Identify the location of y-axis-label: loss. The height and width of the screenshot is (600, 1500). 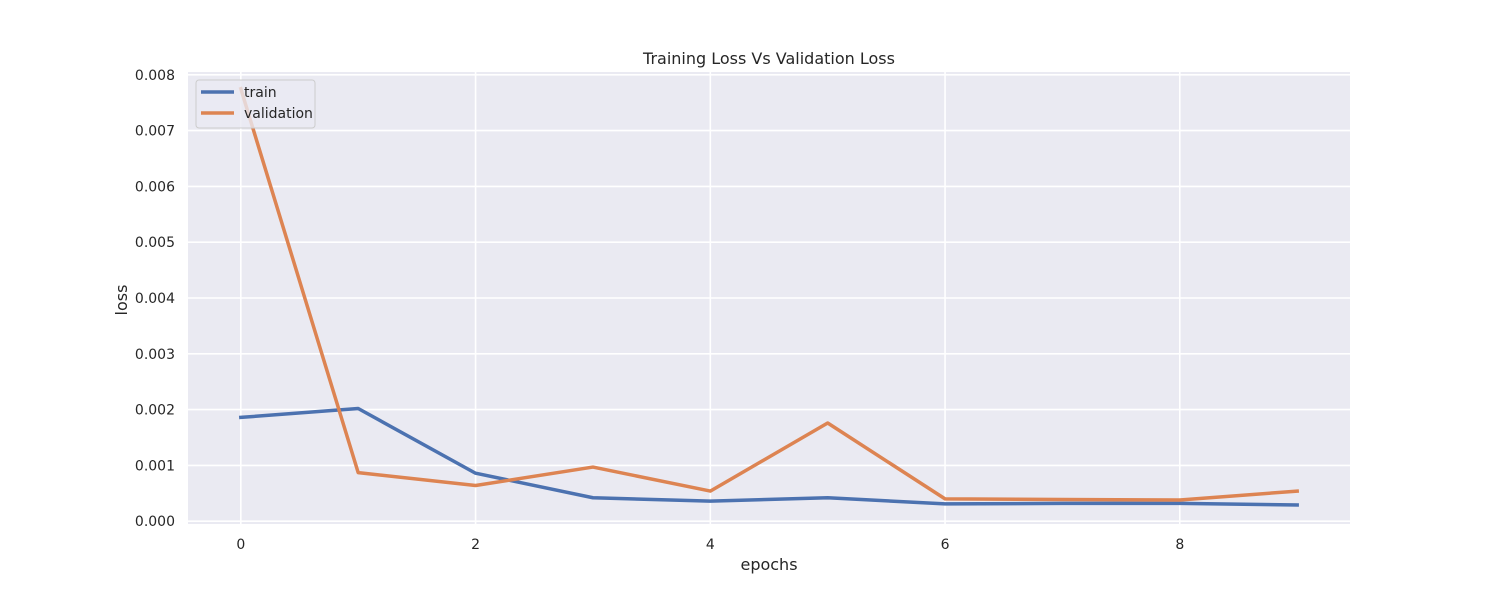
(121, 300).